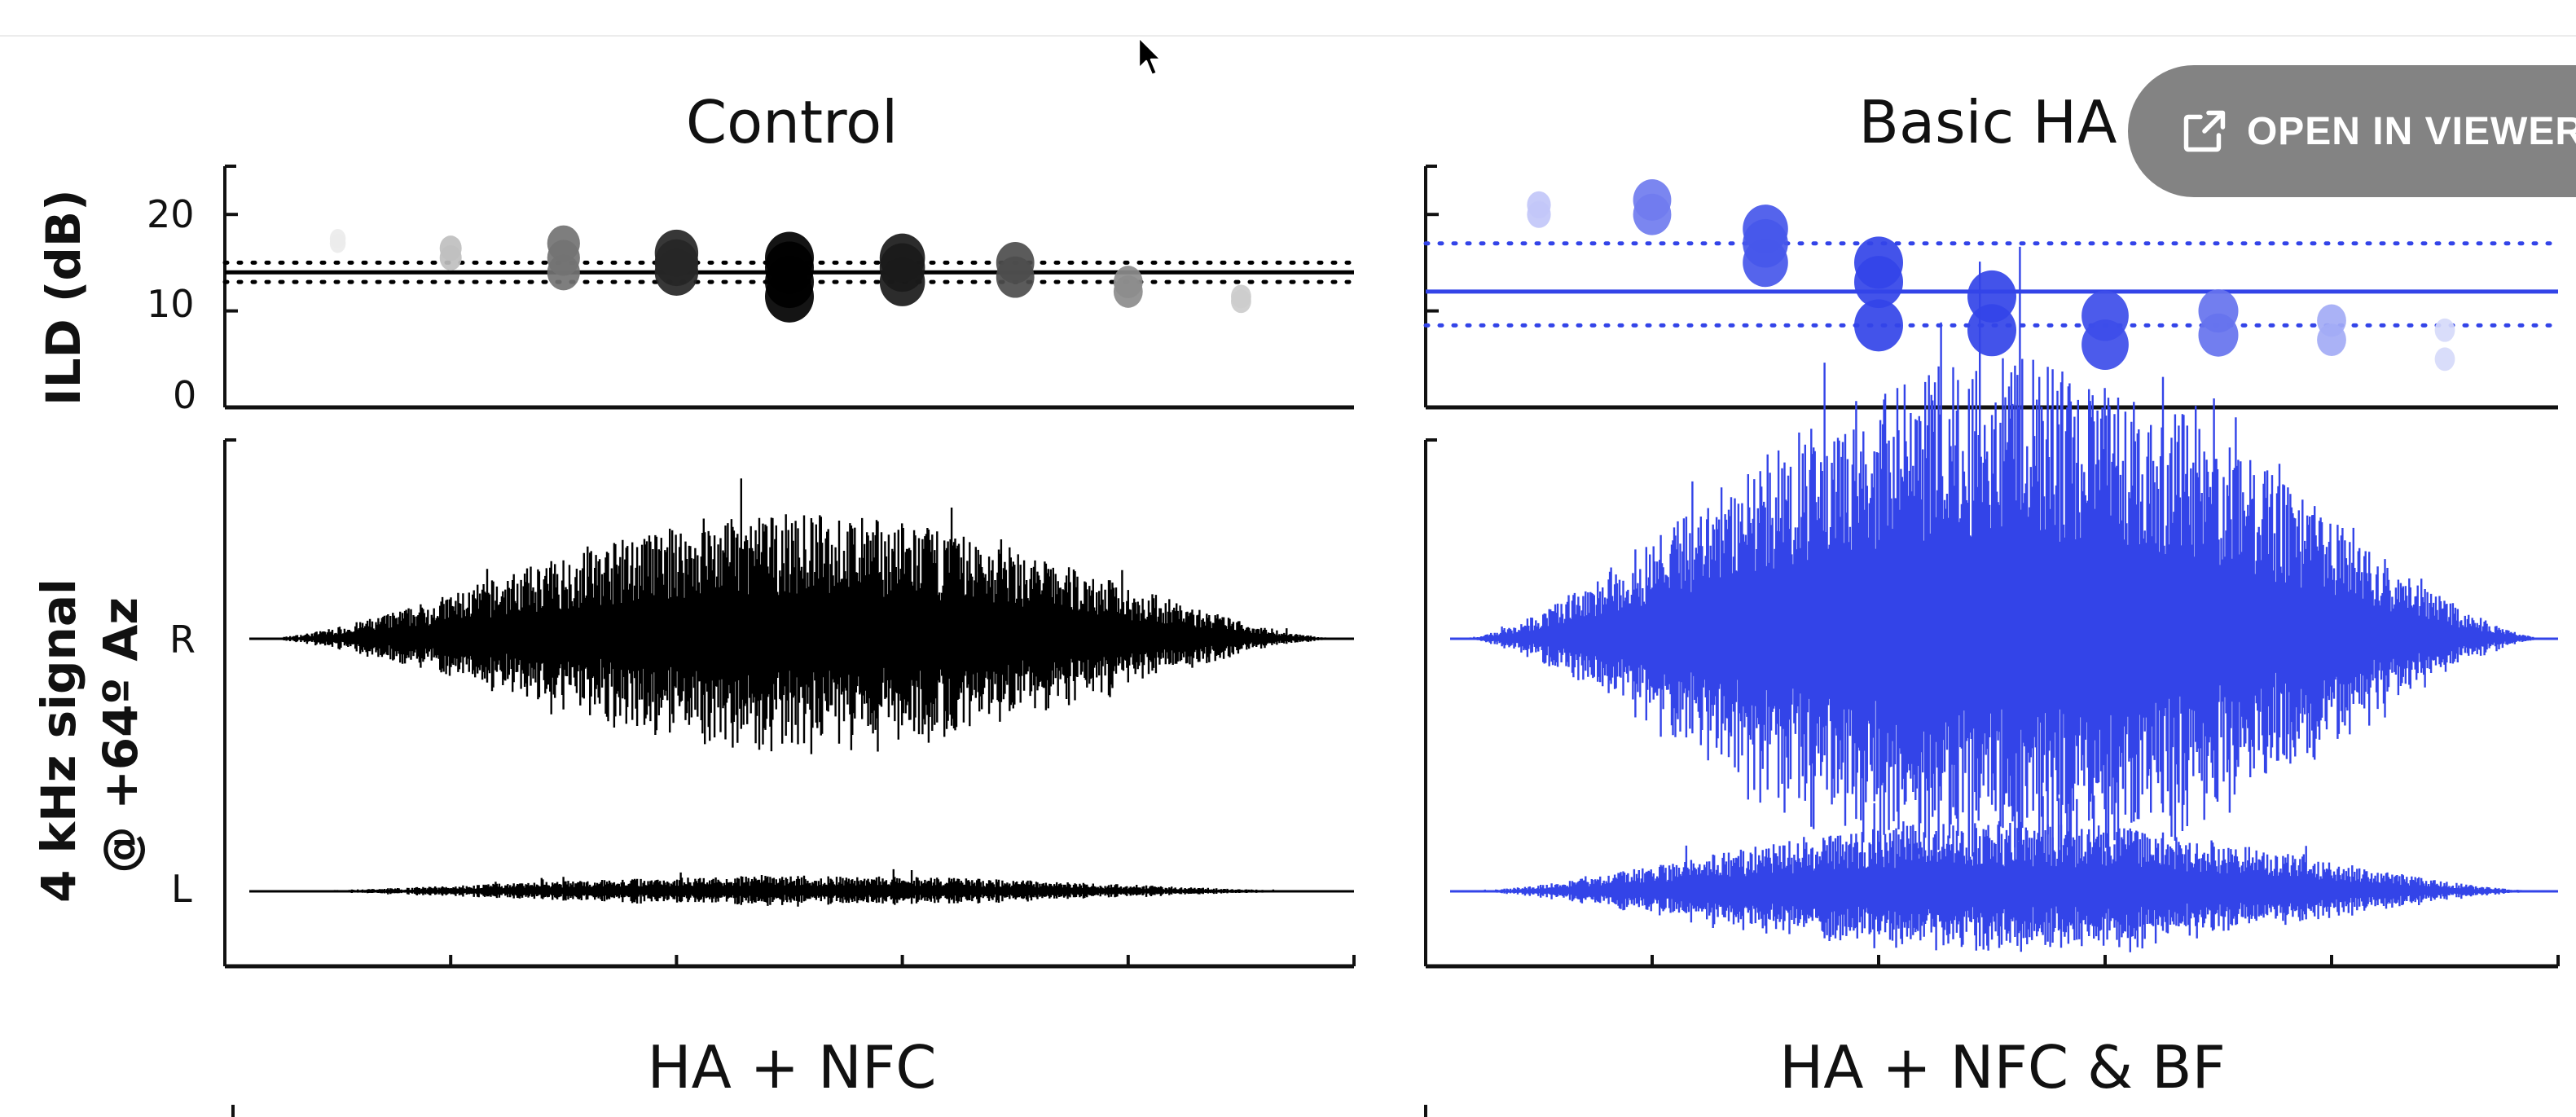 Image resolution: width=2576 pixels, height=1117 pixels. I want to click on ild-axis-label: ILD (dB), so click(63, 297).